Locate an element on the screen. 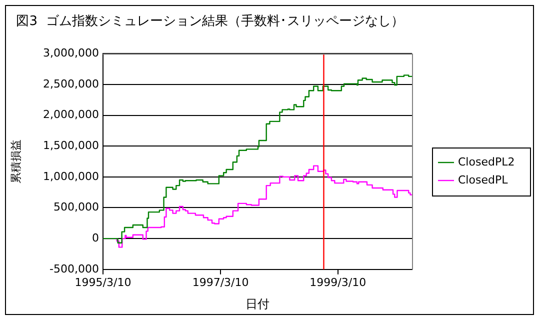 This screenshot has height=322, width=541. y-axis-title: 累積損益 is located at coordinates (15, 162).